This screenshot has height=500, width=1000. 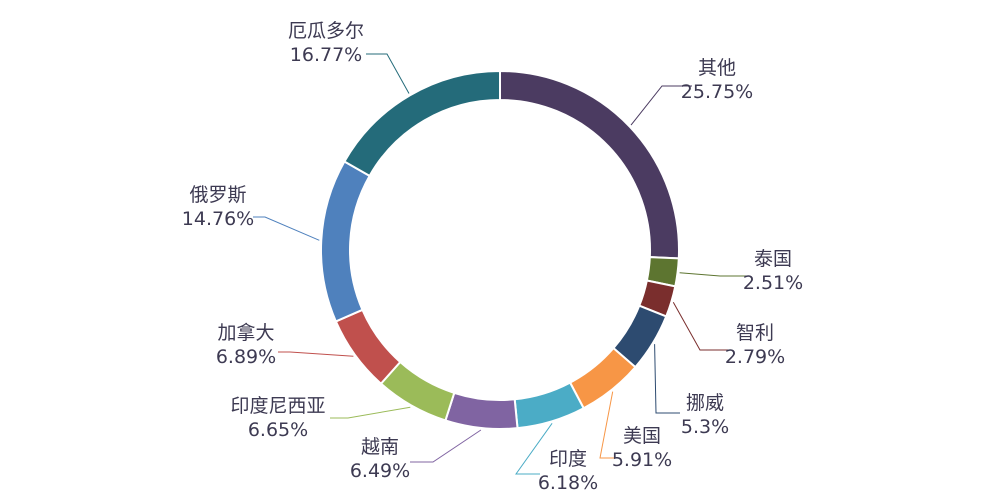 What do you see at coordinates (773, 271) in the screenshot?
I see `slice-label-2: 泰国 2.51%` at bounding box center [773, 271].